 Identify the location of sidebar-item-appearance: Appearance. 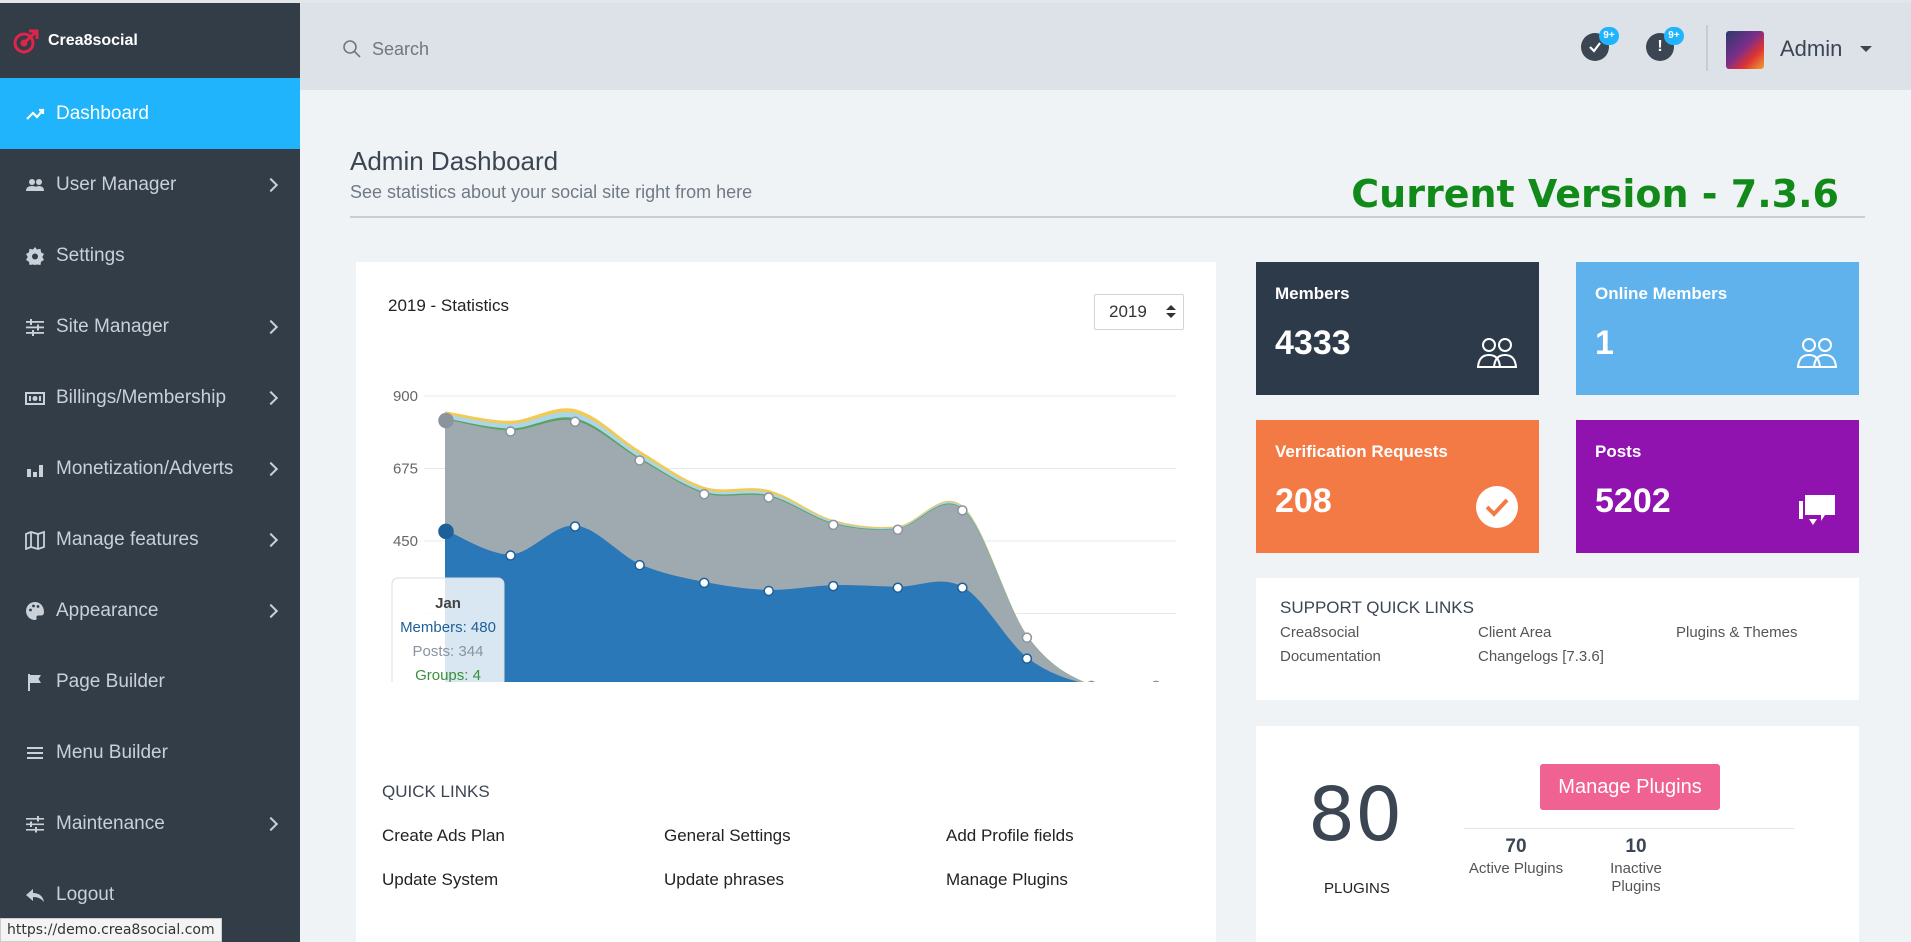
(150, 610).